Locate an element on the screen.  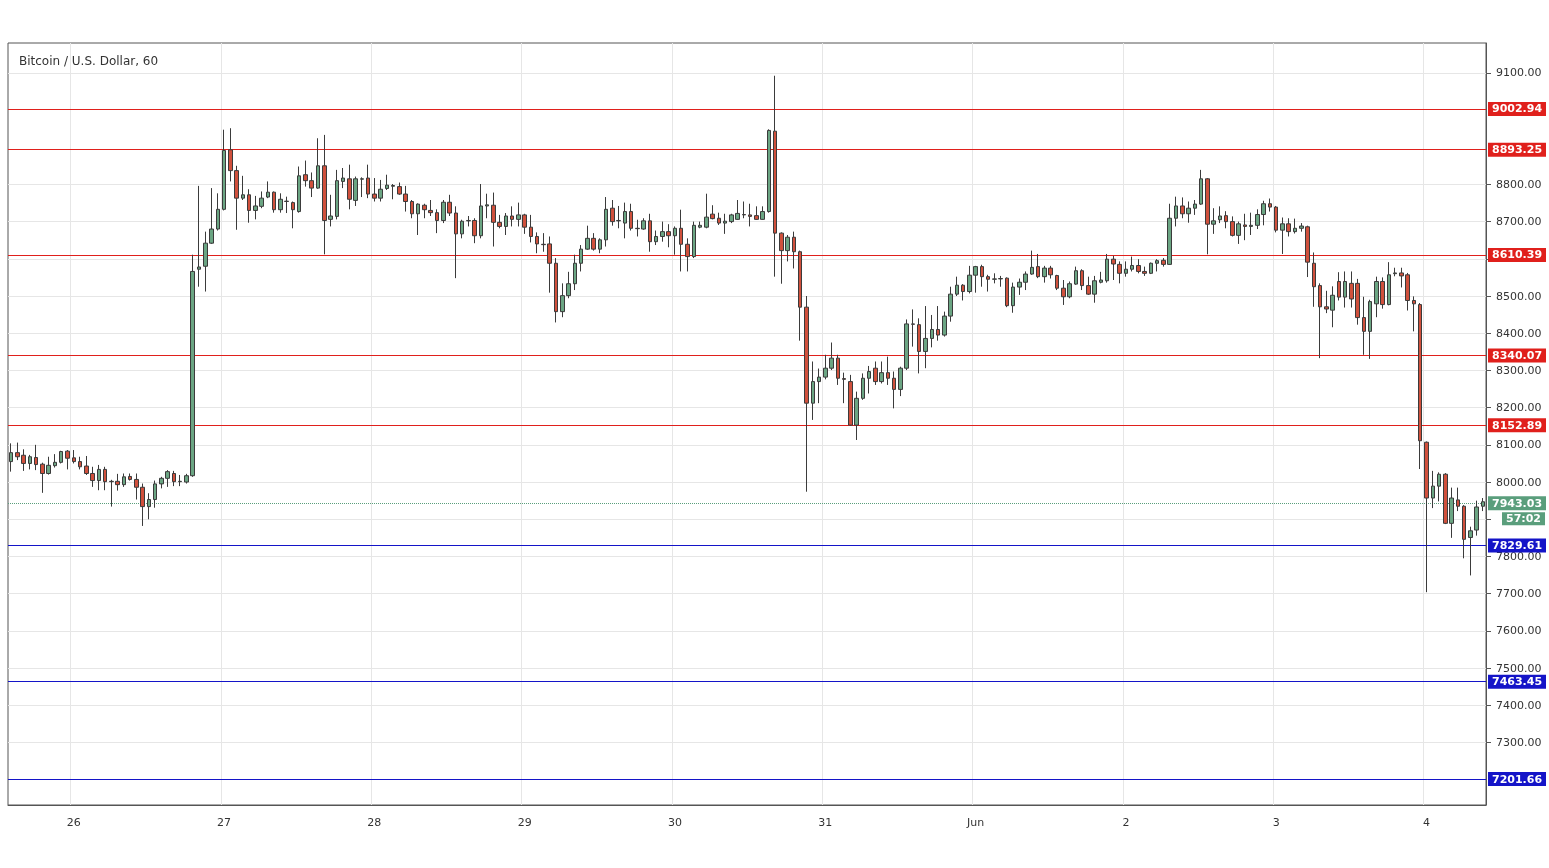
ref-line-label: 8340.07 is located at coordinates (1517, 356).